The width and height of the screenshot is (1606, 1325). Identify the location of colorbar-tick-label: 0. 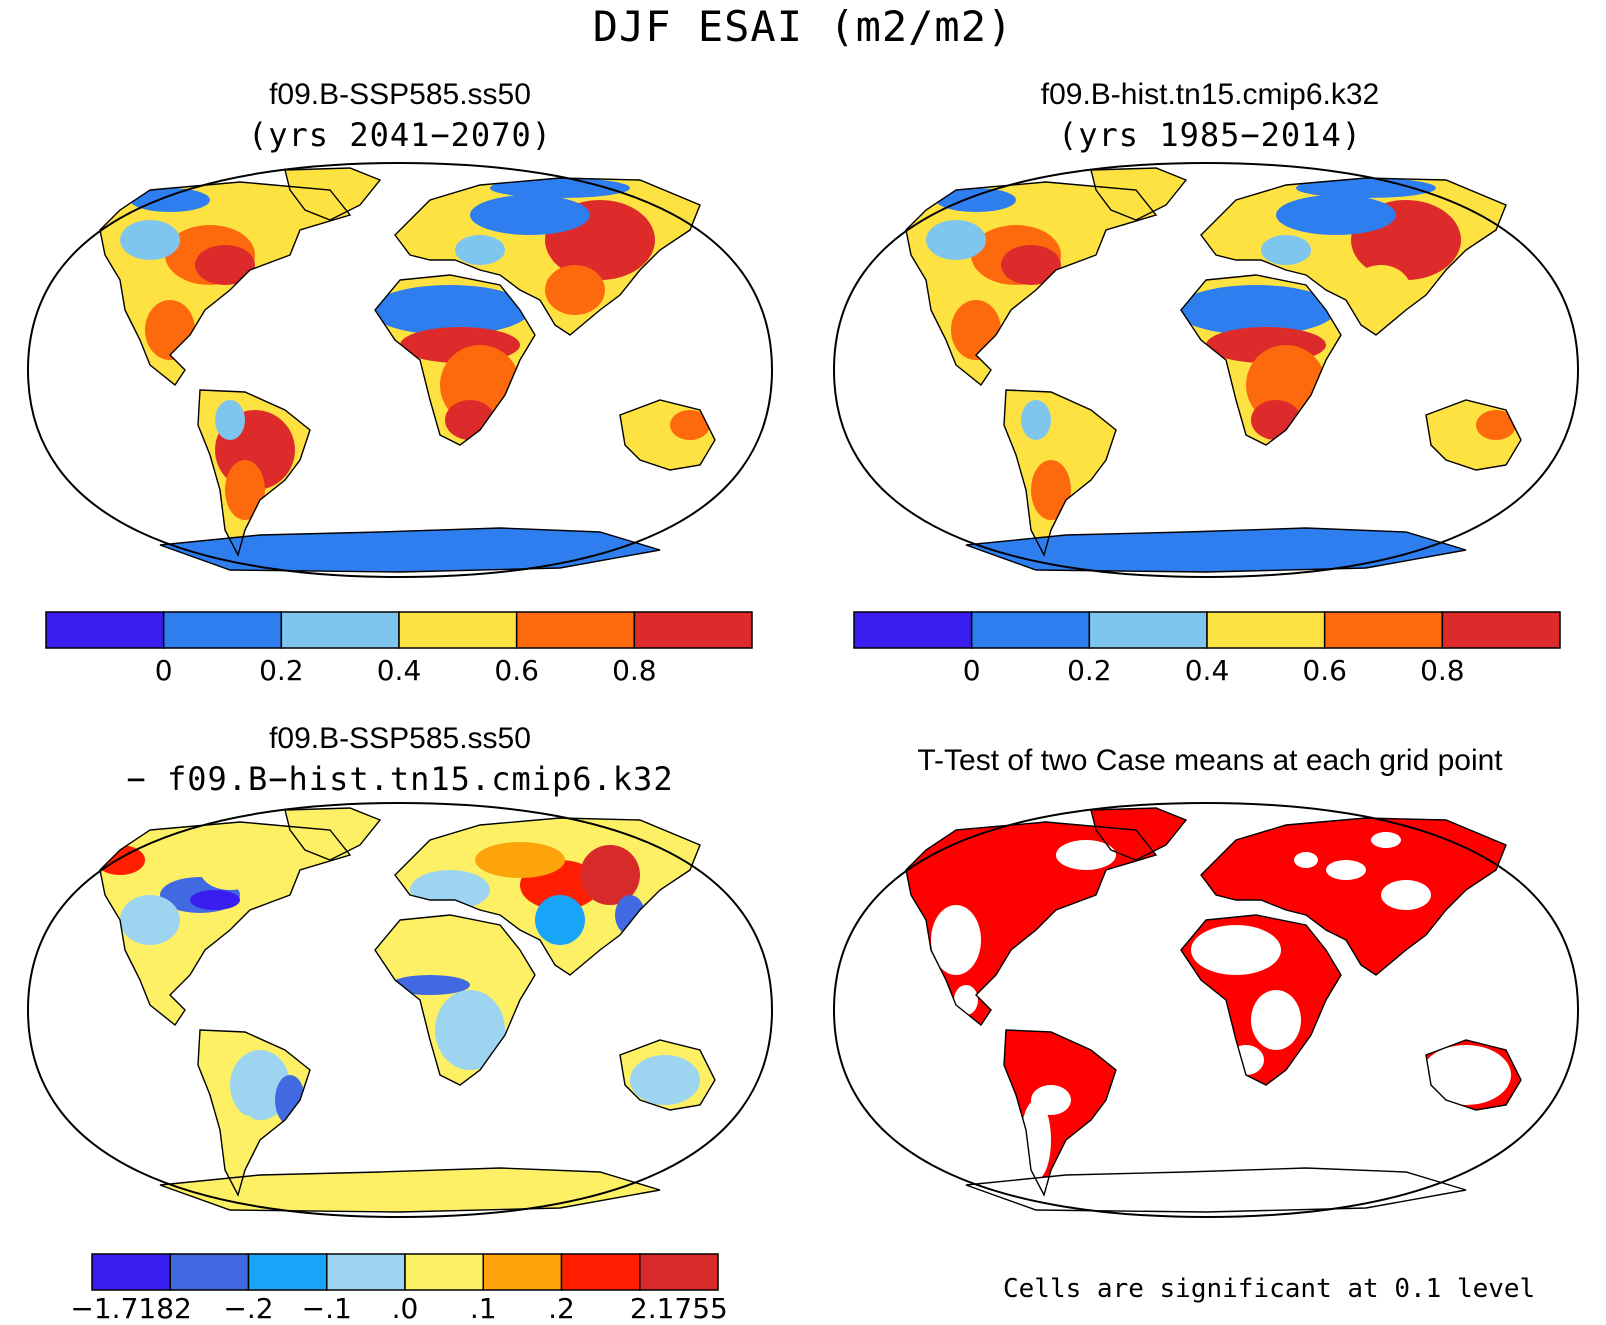
(971, 670).